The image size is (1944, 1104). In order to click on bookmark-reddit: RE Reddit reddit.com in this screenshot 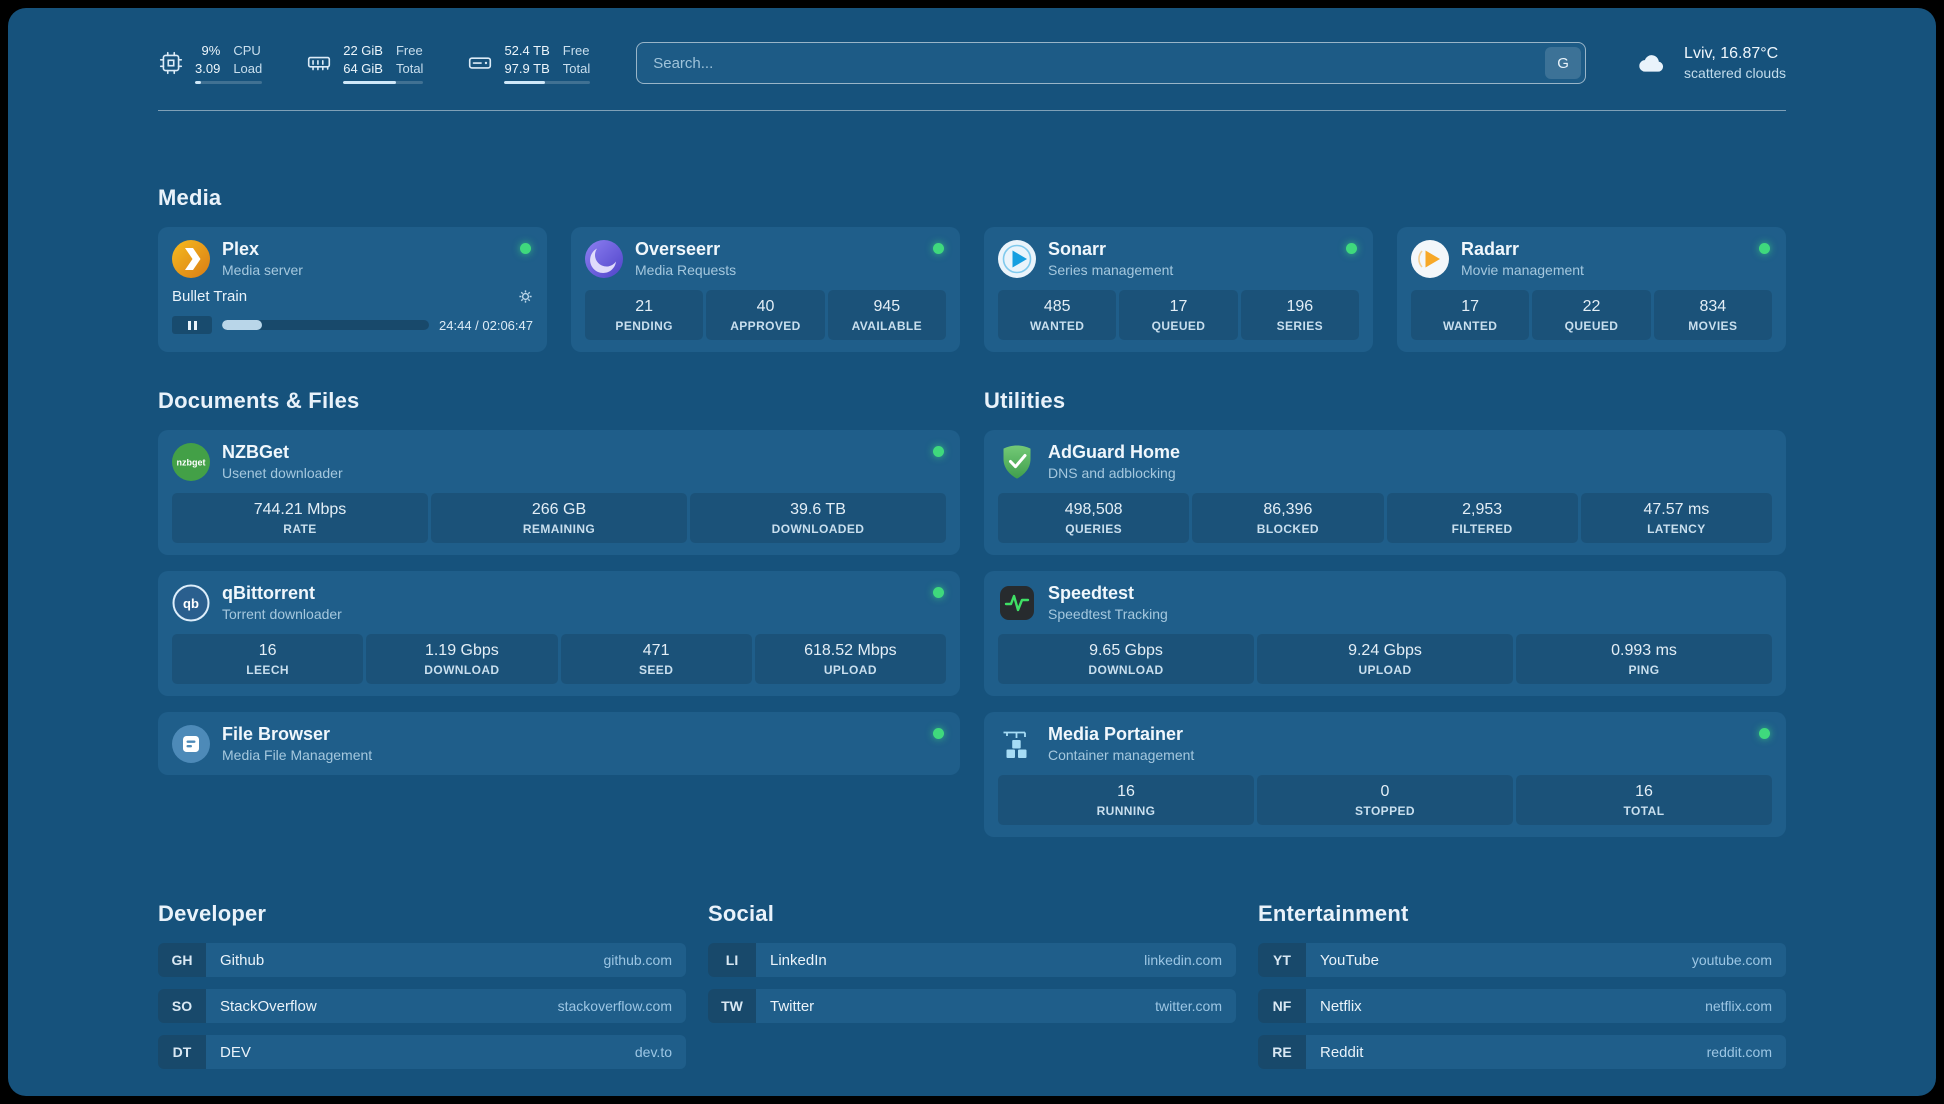, I will do `click(1522, 1052)`.